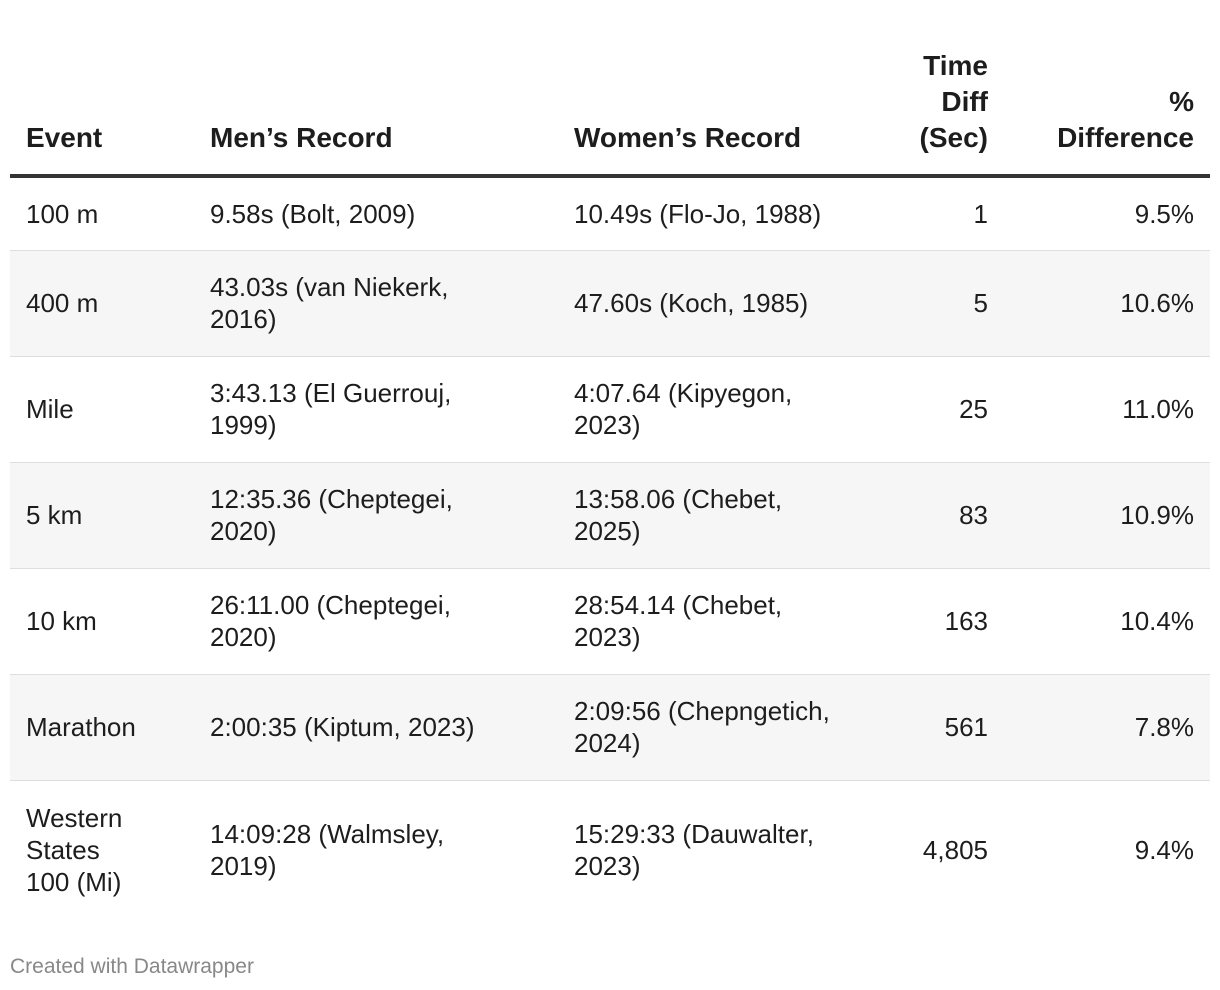 The image size is (1220, 990). What do you see at coordinates (1125, 137) in the screenshot?
I see `header-pct-line: Difference` at bounding box center [1125, 137].